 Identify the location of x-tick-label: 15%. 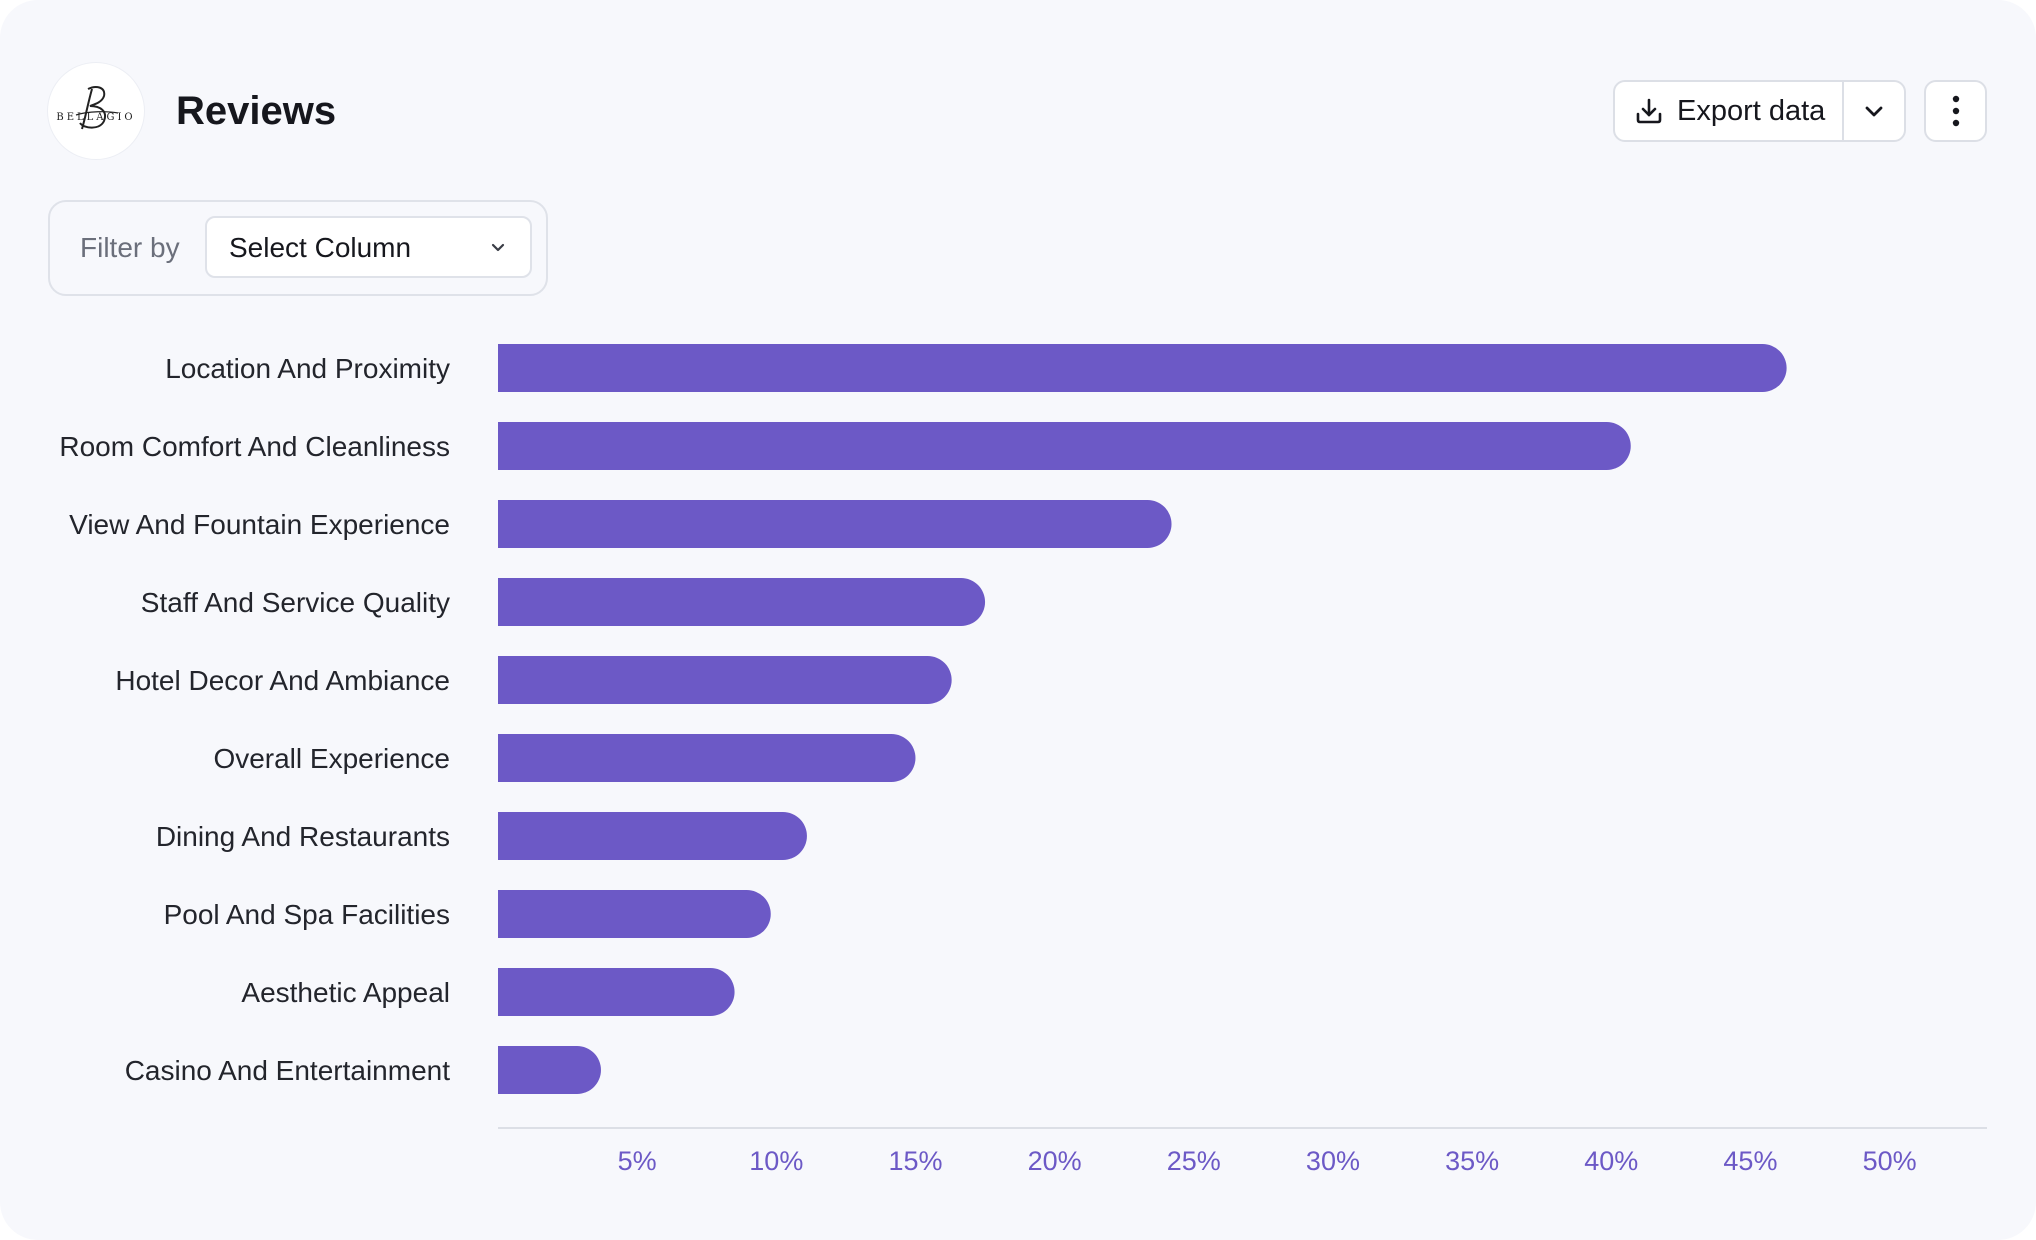
(915, 1161).